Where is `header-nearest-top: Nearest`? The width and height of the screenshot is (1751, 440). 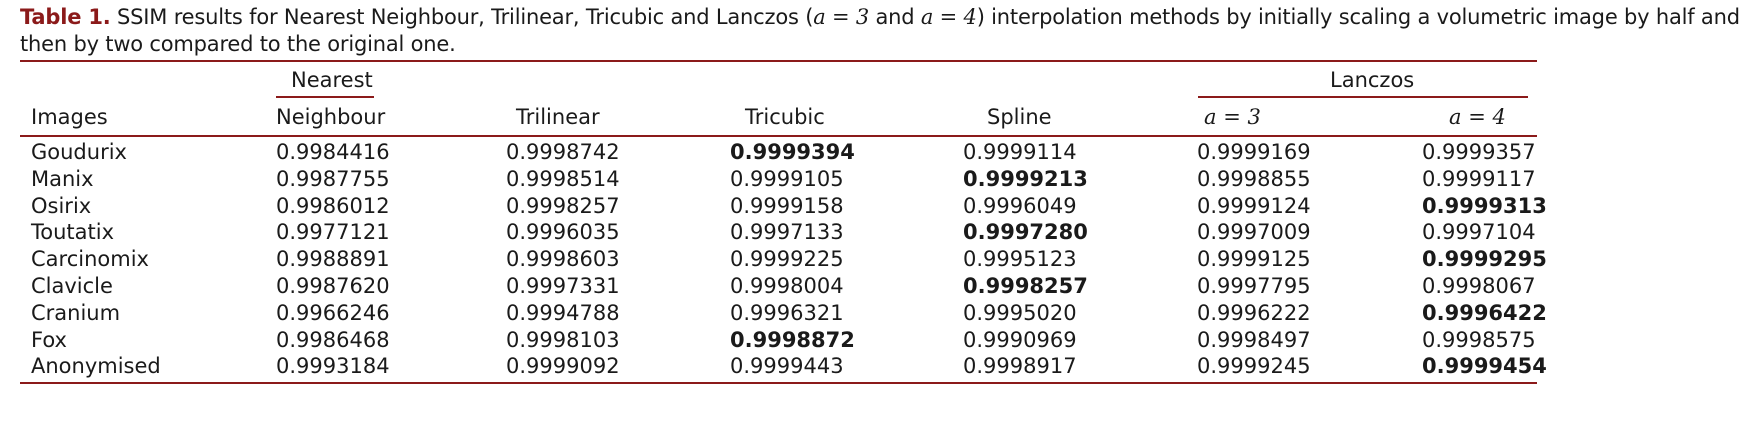
header-nearest-top: Nearest is located at coordinates (332, 80).